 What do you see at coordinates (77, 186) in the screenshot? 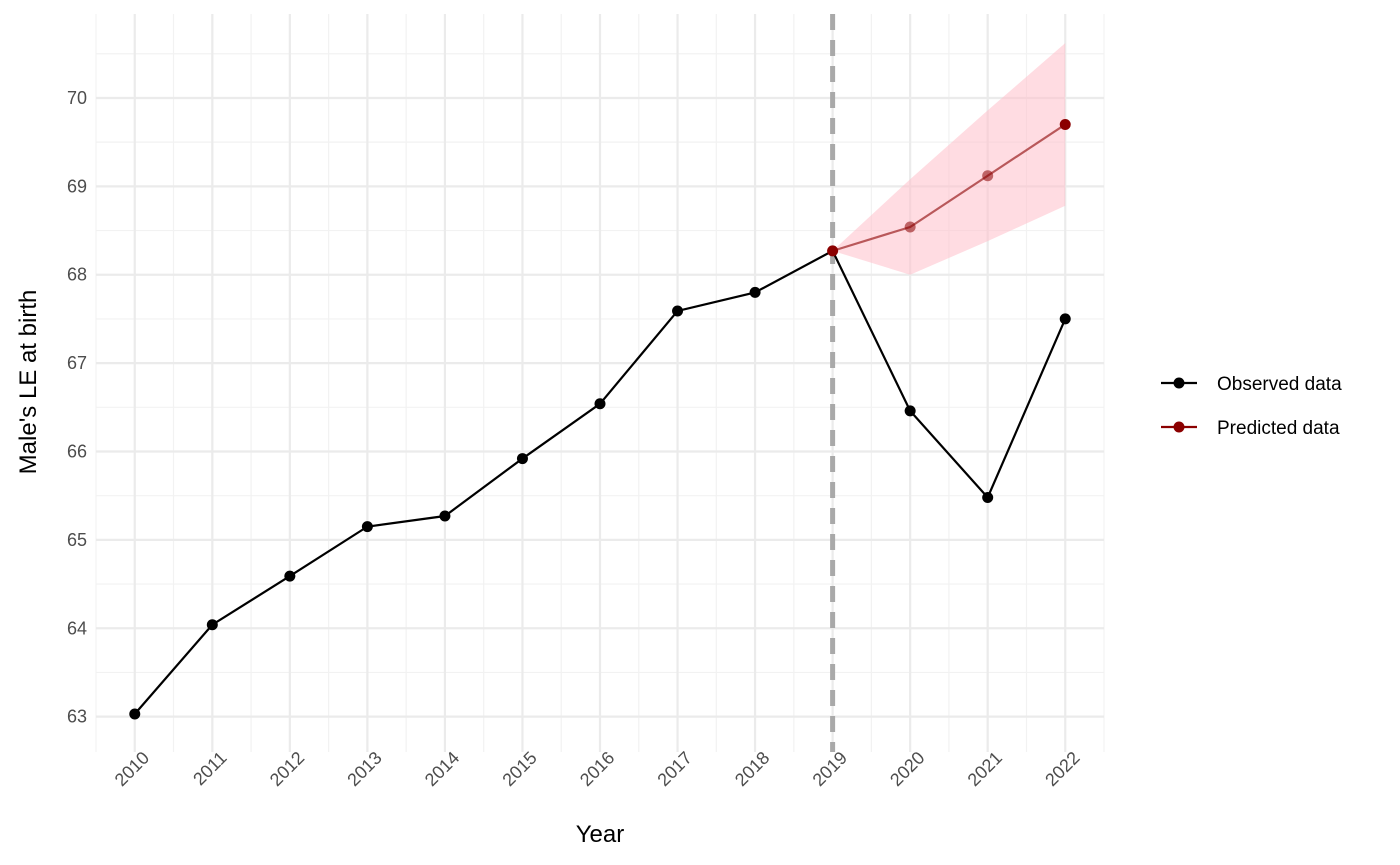
I see `y-tick-label: 69` at bounding box center [77, 186].